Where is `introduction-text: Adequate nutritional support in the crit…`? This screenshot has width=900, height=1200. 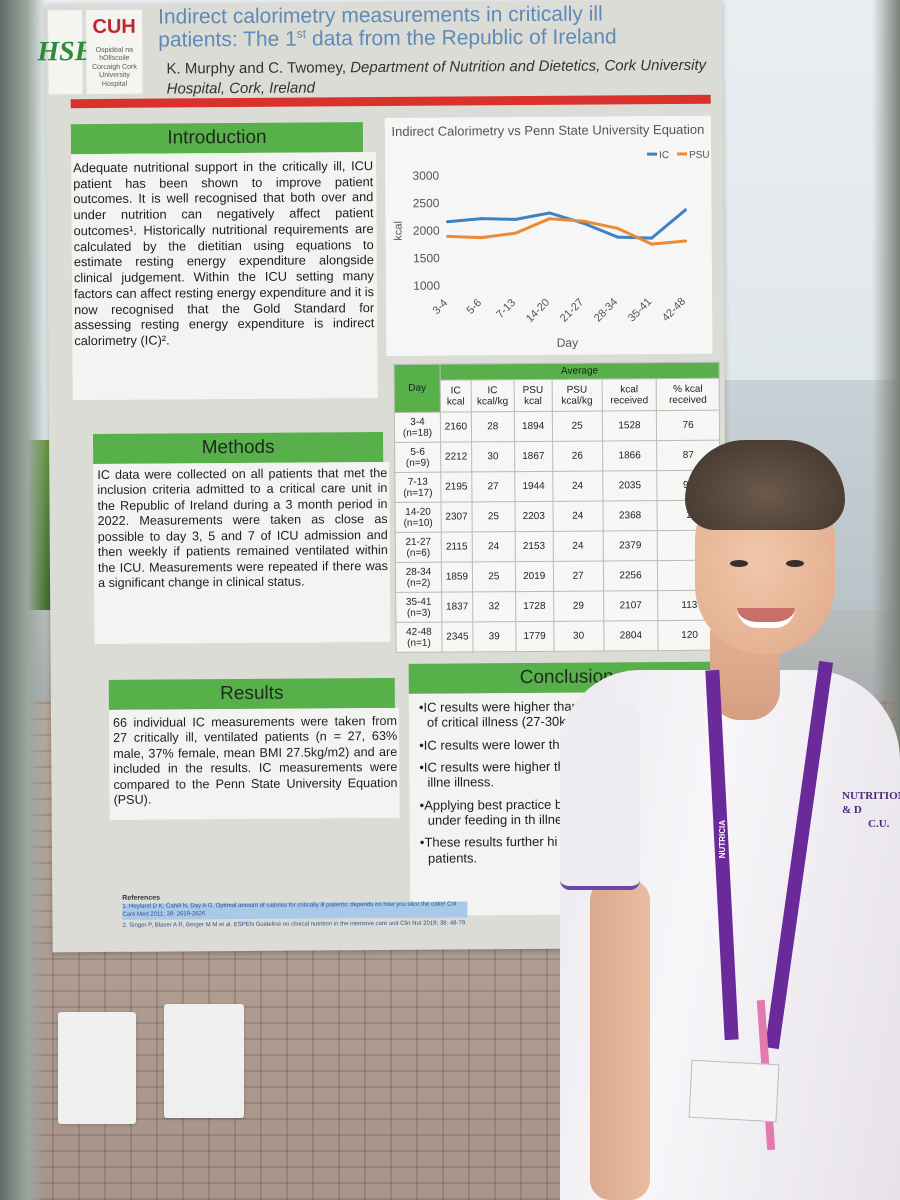
introduction-text: Adequate nutritional support in the crit… is located at coordinates (224, 253).